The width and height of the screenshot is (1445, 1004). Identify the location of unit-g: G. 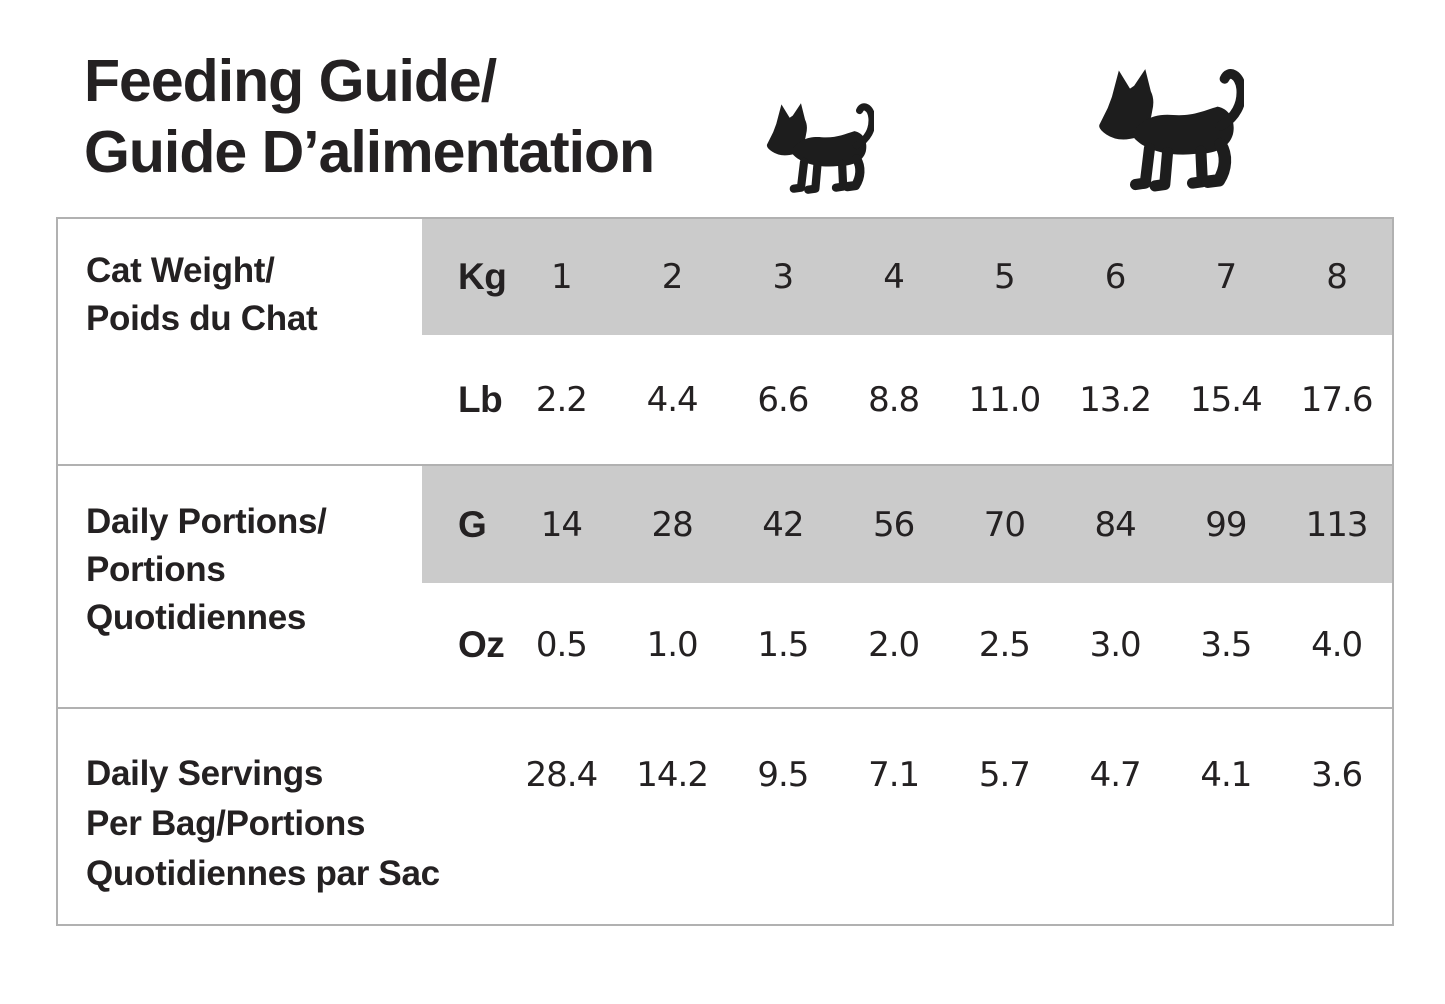
(464, 524).